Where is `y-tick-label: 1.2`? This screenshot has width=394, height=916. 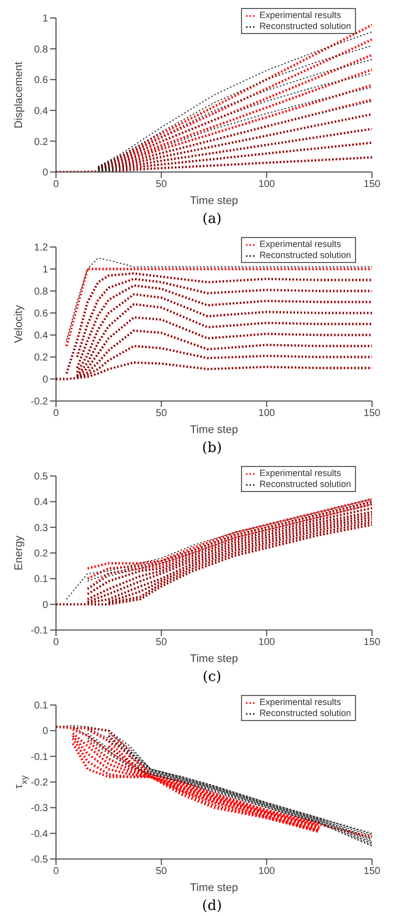 y-tick-label: 1.2 is located at coordinates (41, 248).